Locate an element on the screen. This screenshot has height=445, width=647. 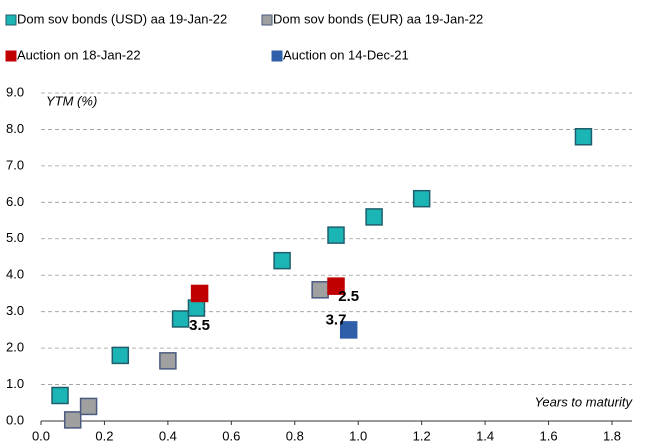
legend-label: Dom sov bonds (USD) aa 19-Jan-22 is located at coordinates (122, 18).